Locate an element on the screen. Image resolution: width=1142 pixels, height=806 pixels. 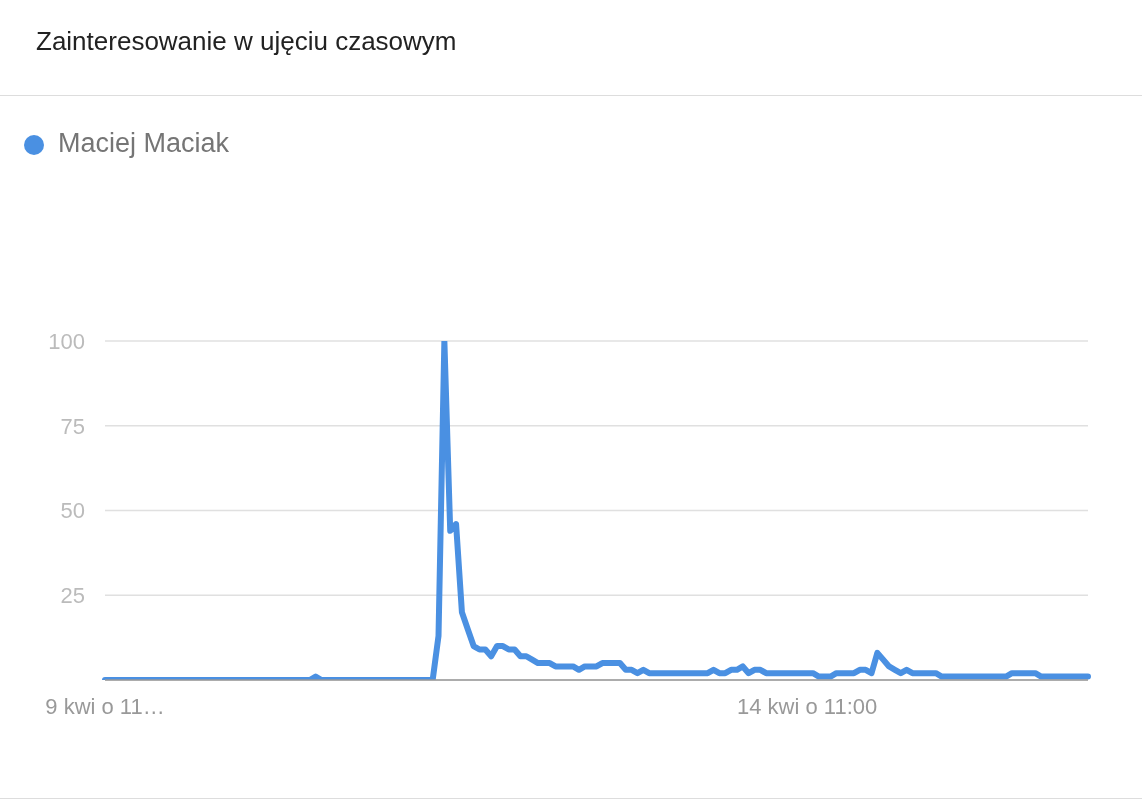
y-tick-label: 25 is located at coordinates (72, 596).